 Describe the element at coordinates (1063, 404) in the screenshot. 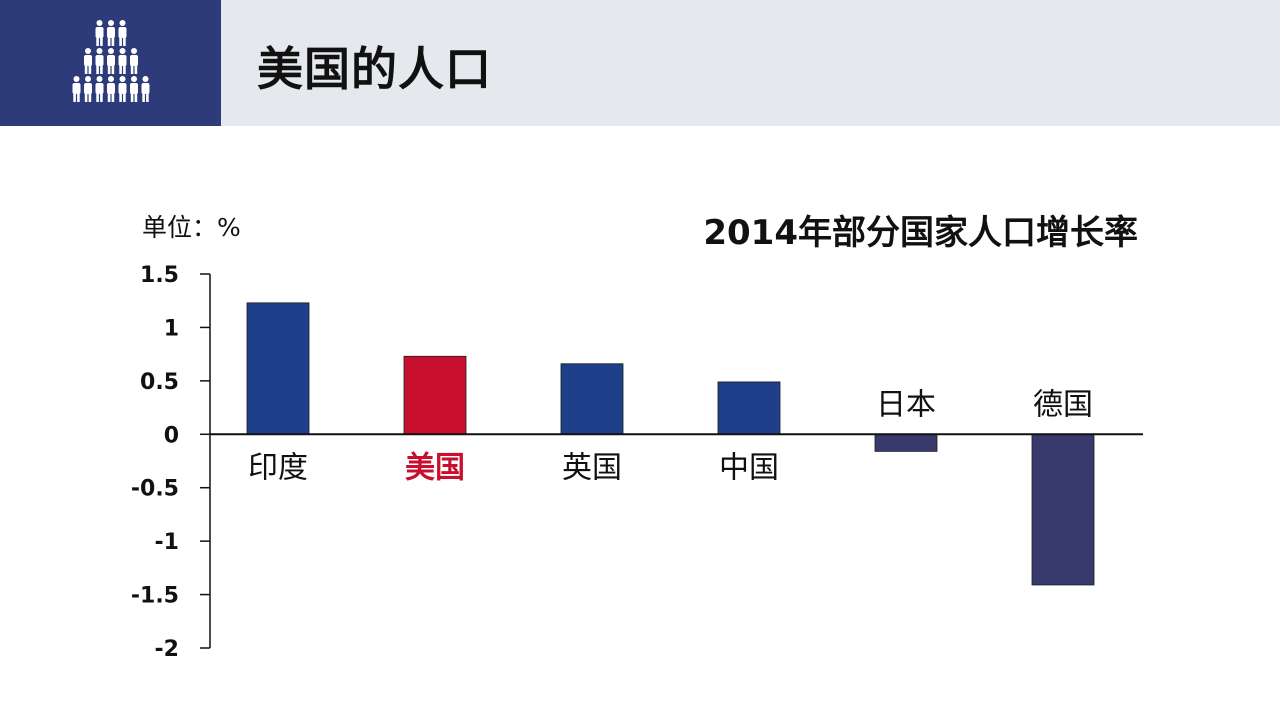

I see `category-label: 德国` at that location.